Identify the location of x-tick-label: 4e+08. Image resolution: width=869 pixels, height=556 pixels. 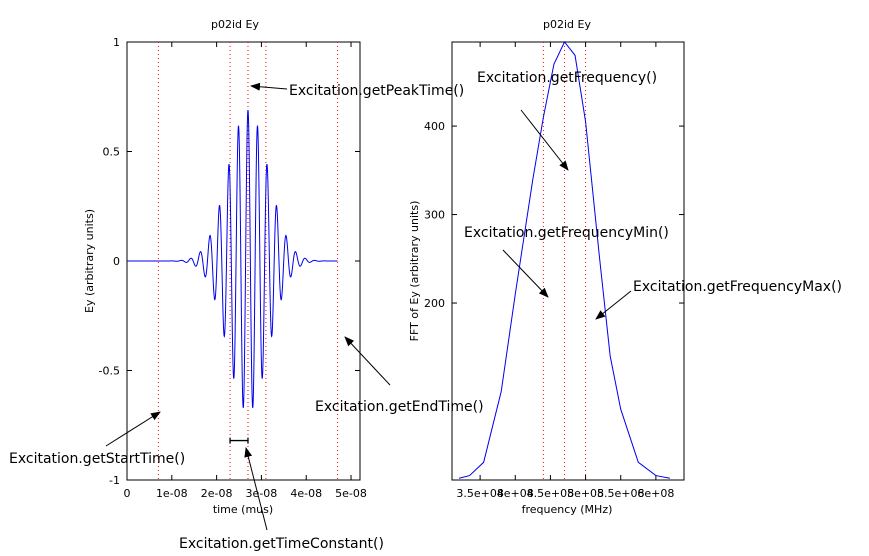
(515, 493).